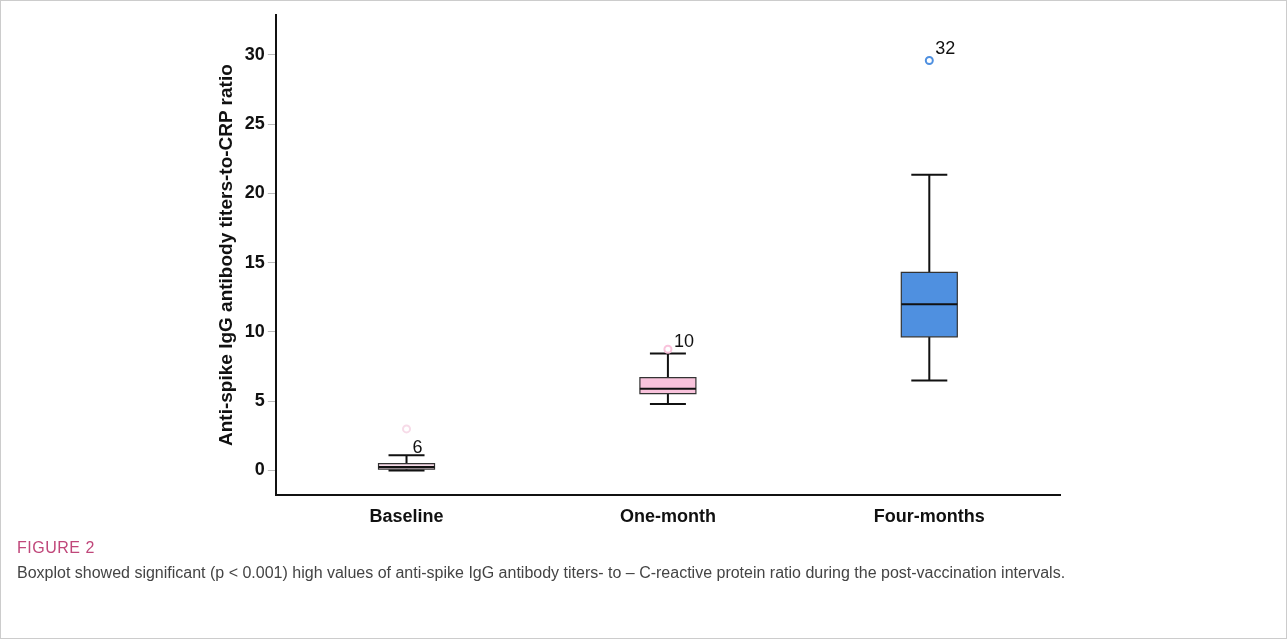  What do you see at coordinates (254, 330) in the screenshot?
I see `y-tick-label: 10` at bounding box center [254, 330].